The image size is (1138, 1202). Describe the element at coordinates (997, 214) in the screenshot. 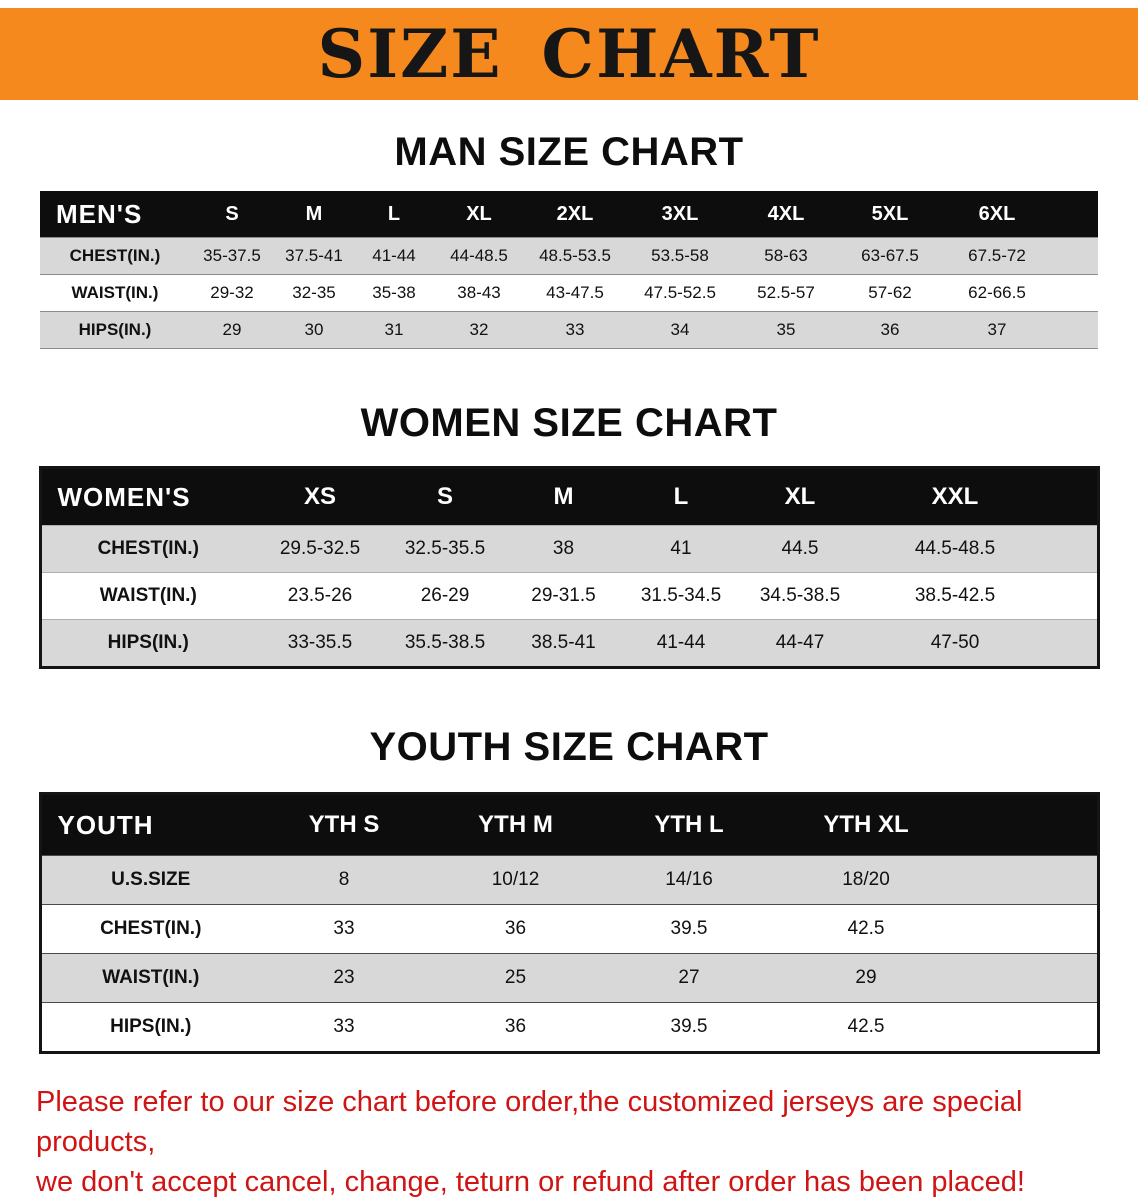

I see `size-col-header: 6XL` at that location.